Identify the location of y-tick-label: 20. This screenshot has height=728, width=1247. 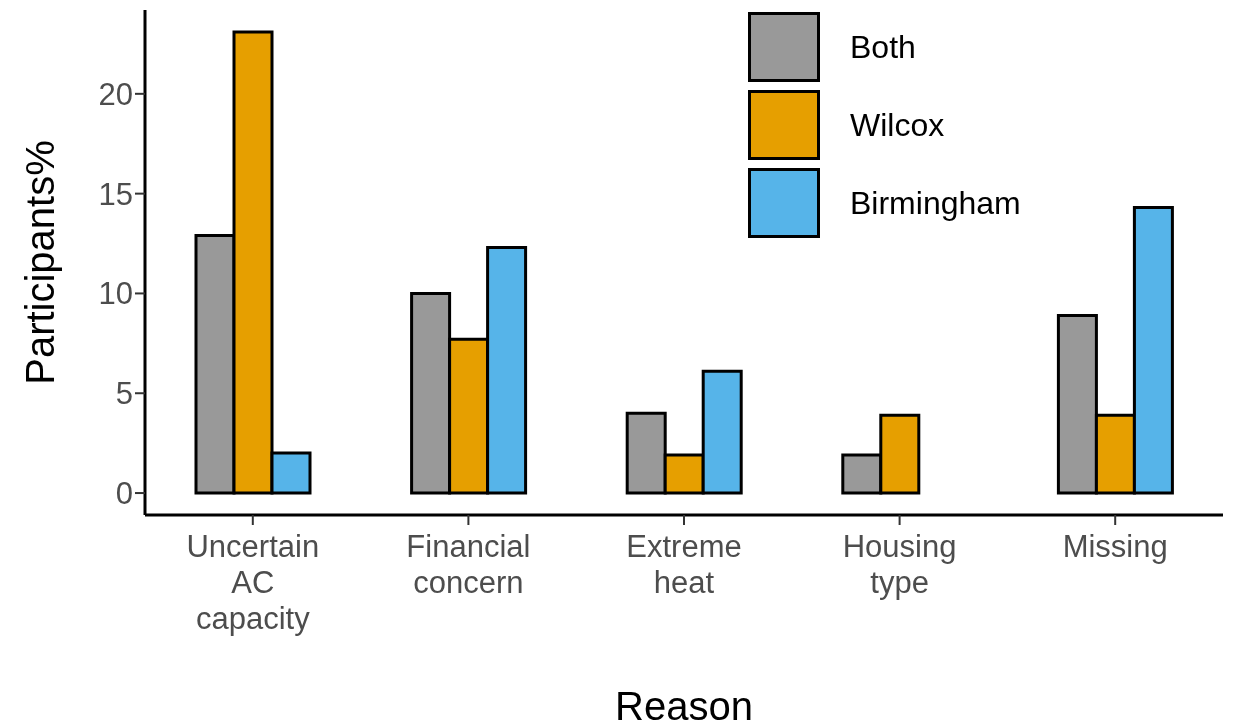
(115, 94).